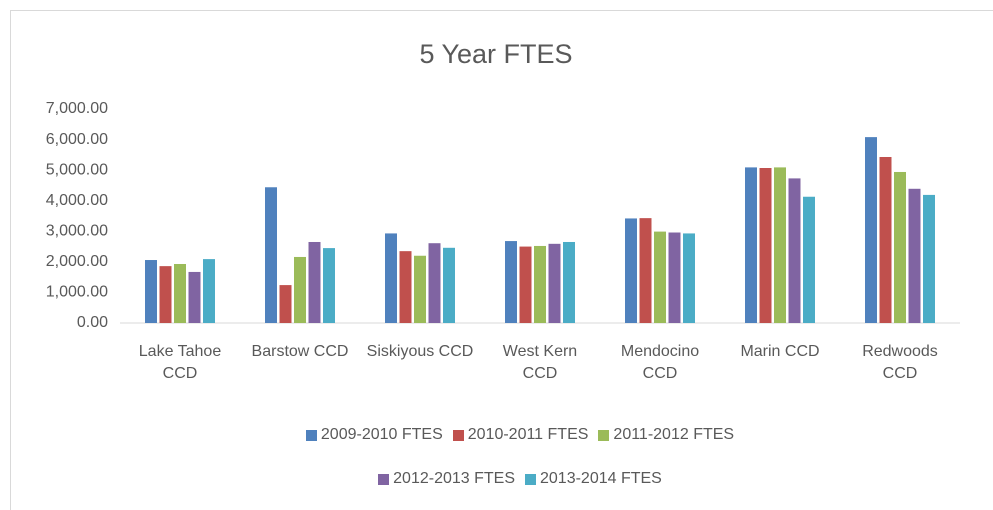  What do you see at coordinates (77, 169) in the screenshot?
I see `y-tick-label: 5,000.00` at bounding box center [77, 169].